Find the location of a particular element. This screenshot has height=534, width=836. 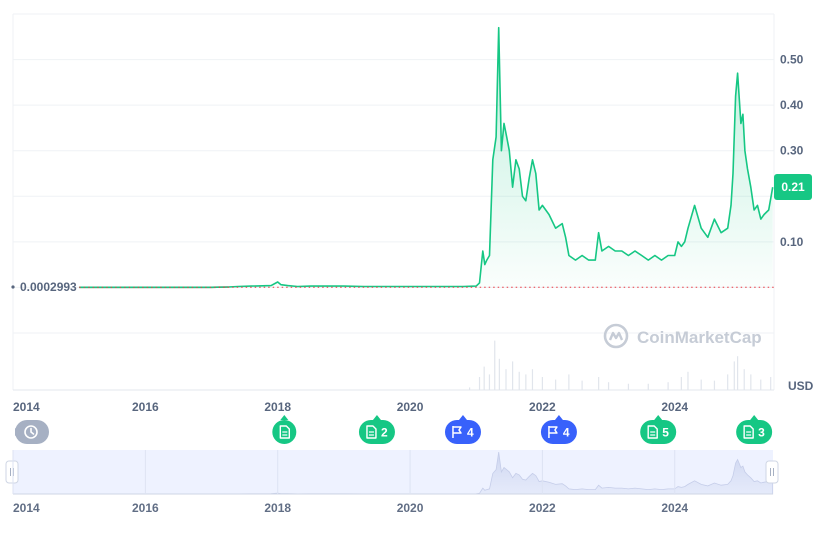

history-button is located at coordinates (32, 432).